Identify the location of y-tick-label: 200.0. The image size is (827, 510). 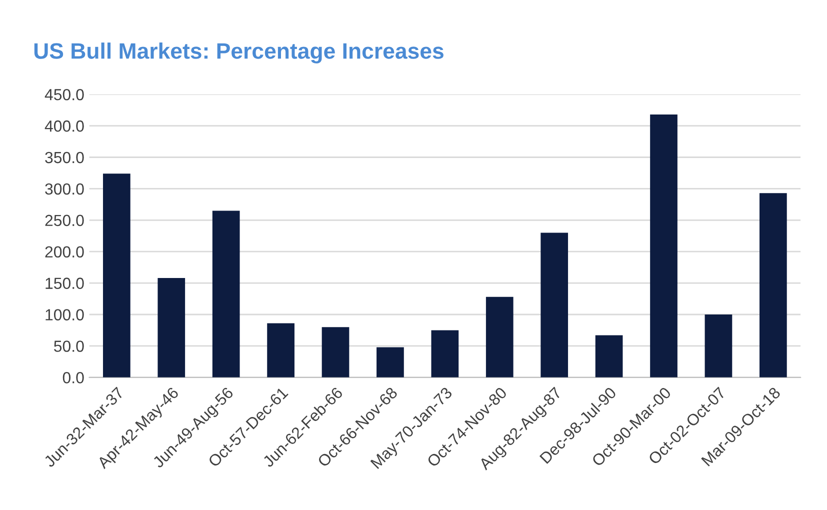
(64, 252).